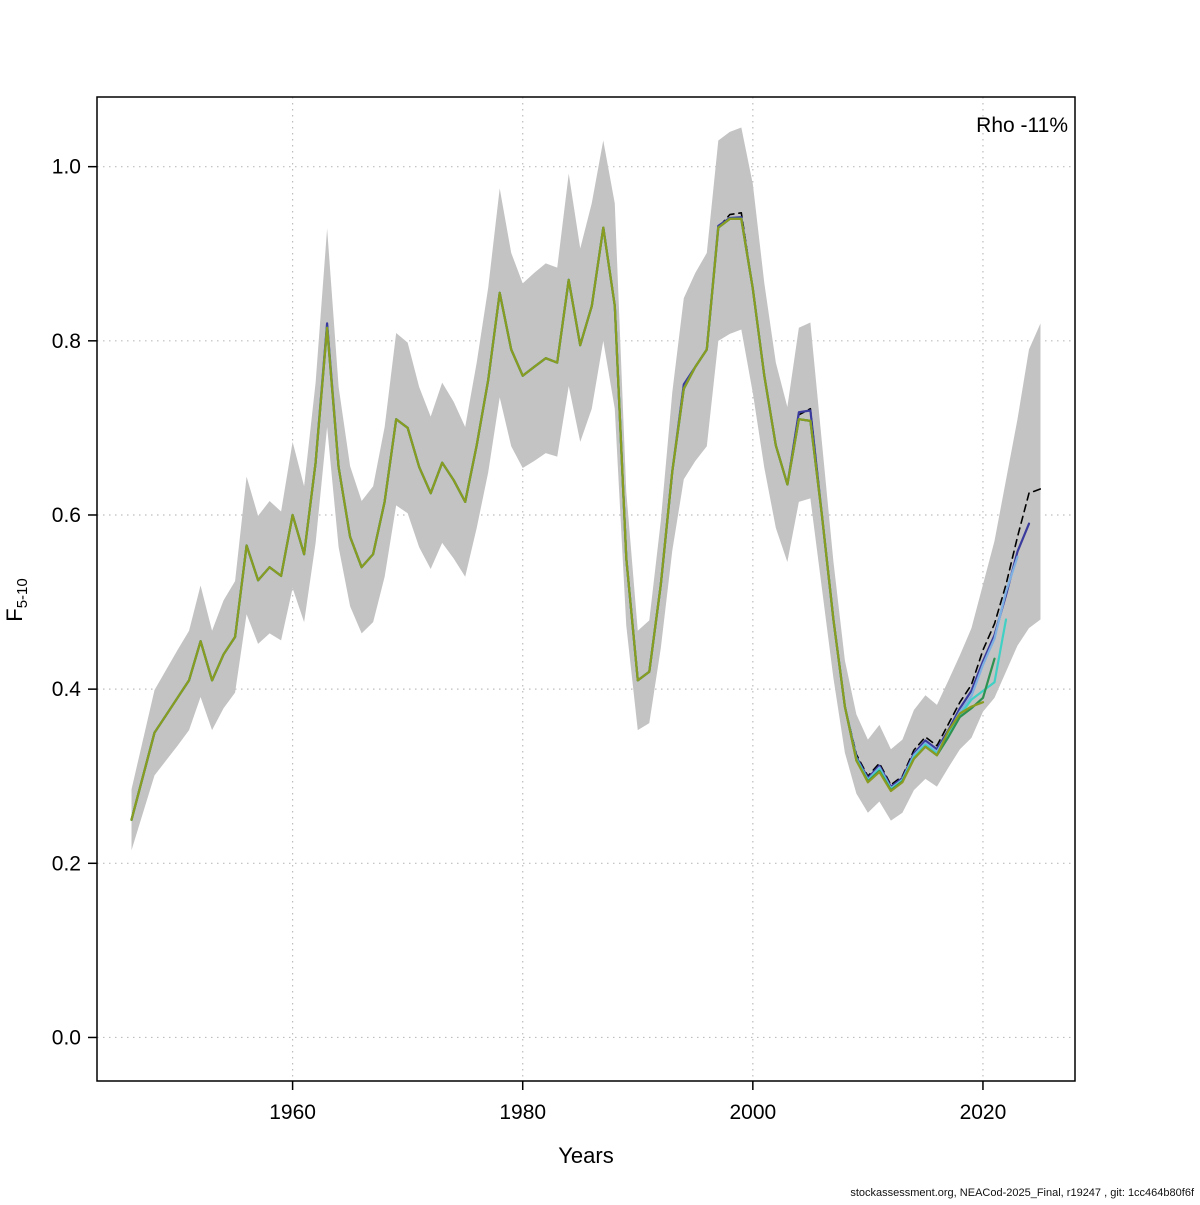 The height and width of the screenshot is (1205, 1200). I want to click on x-tick-label-2000: 2000, so click(752, 1112).